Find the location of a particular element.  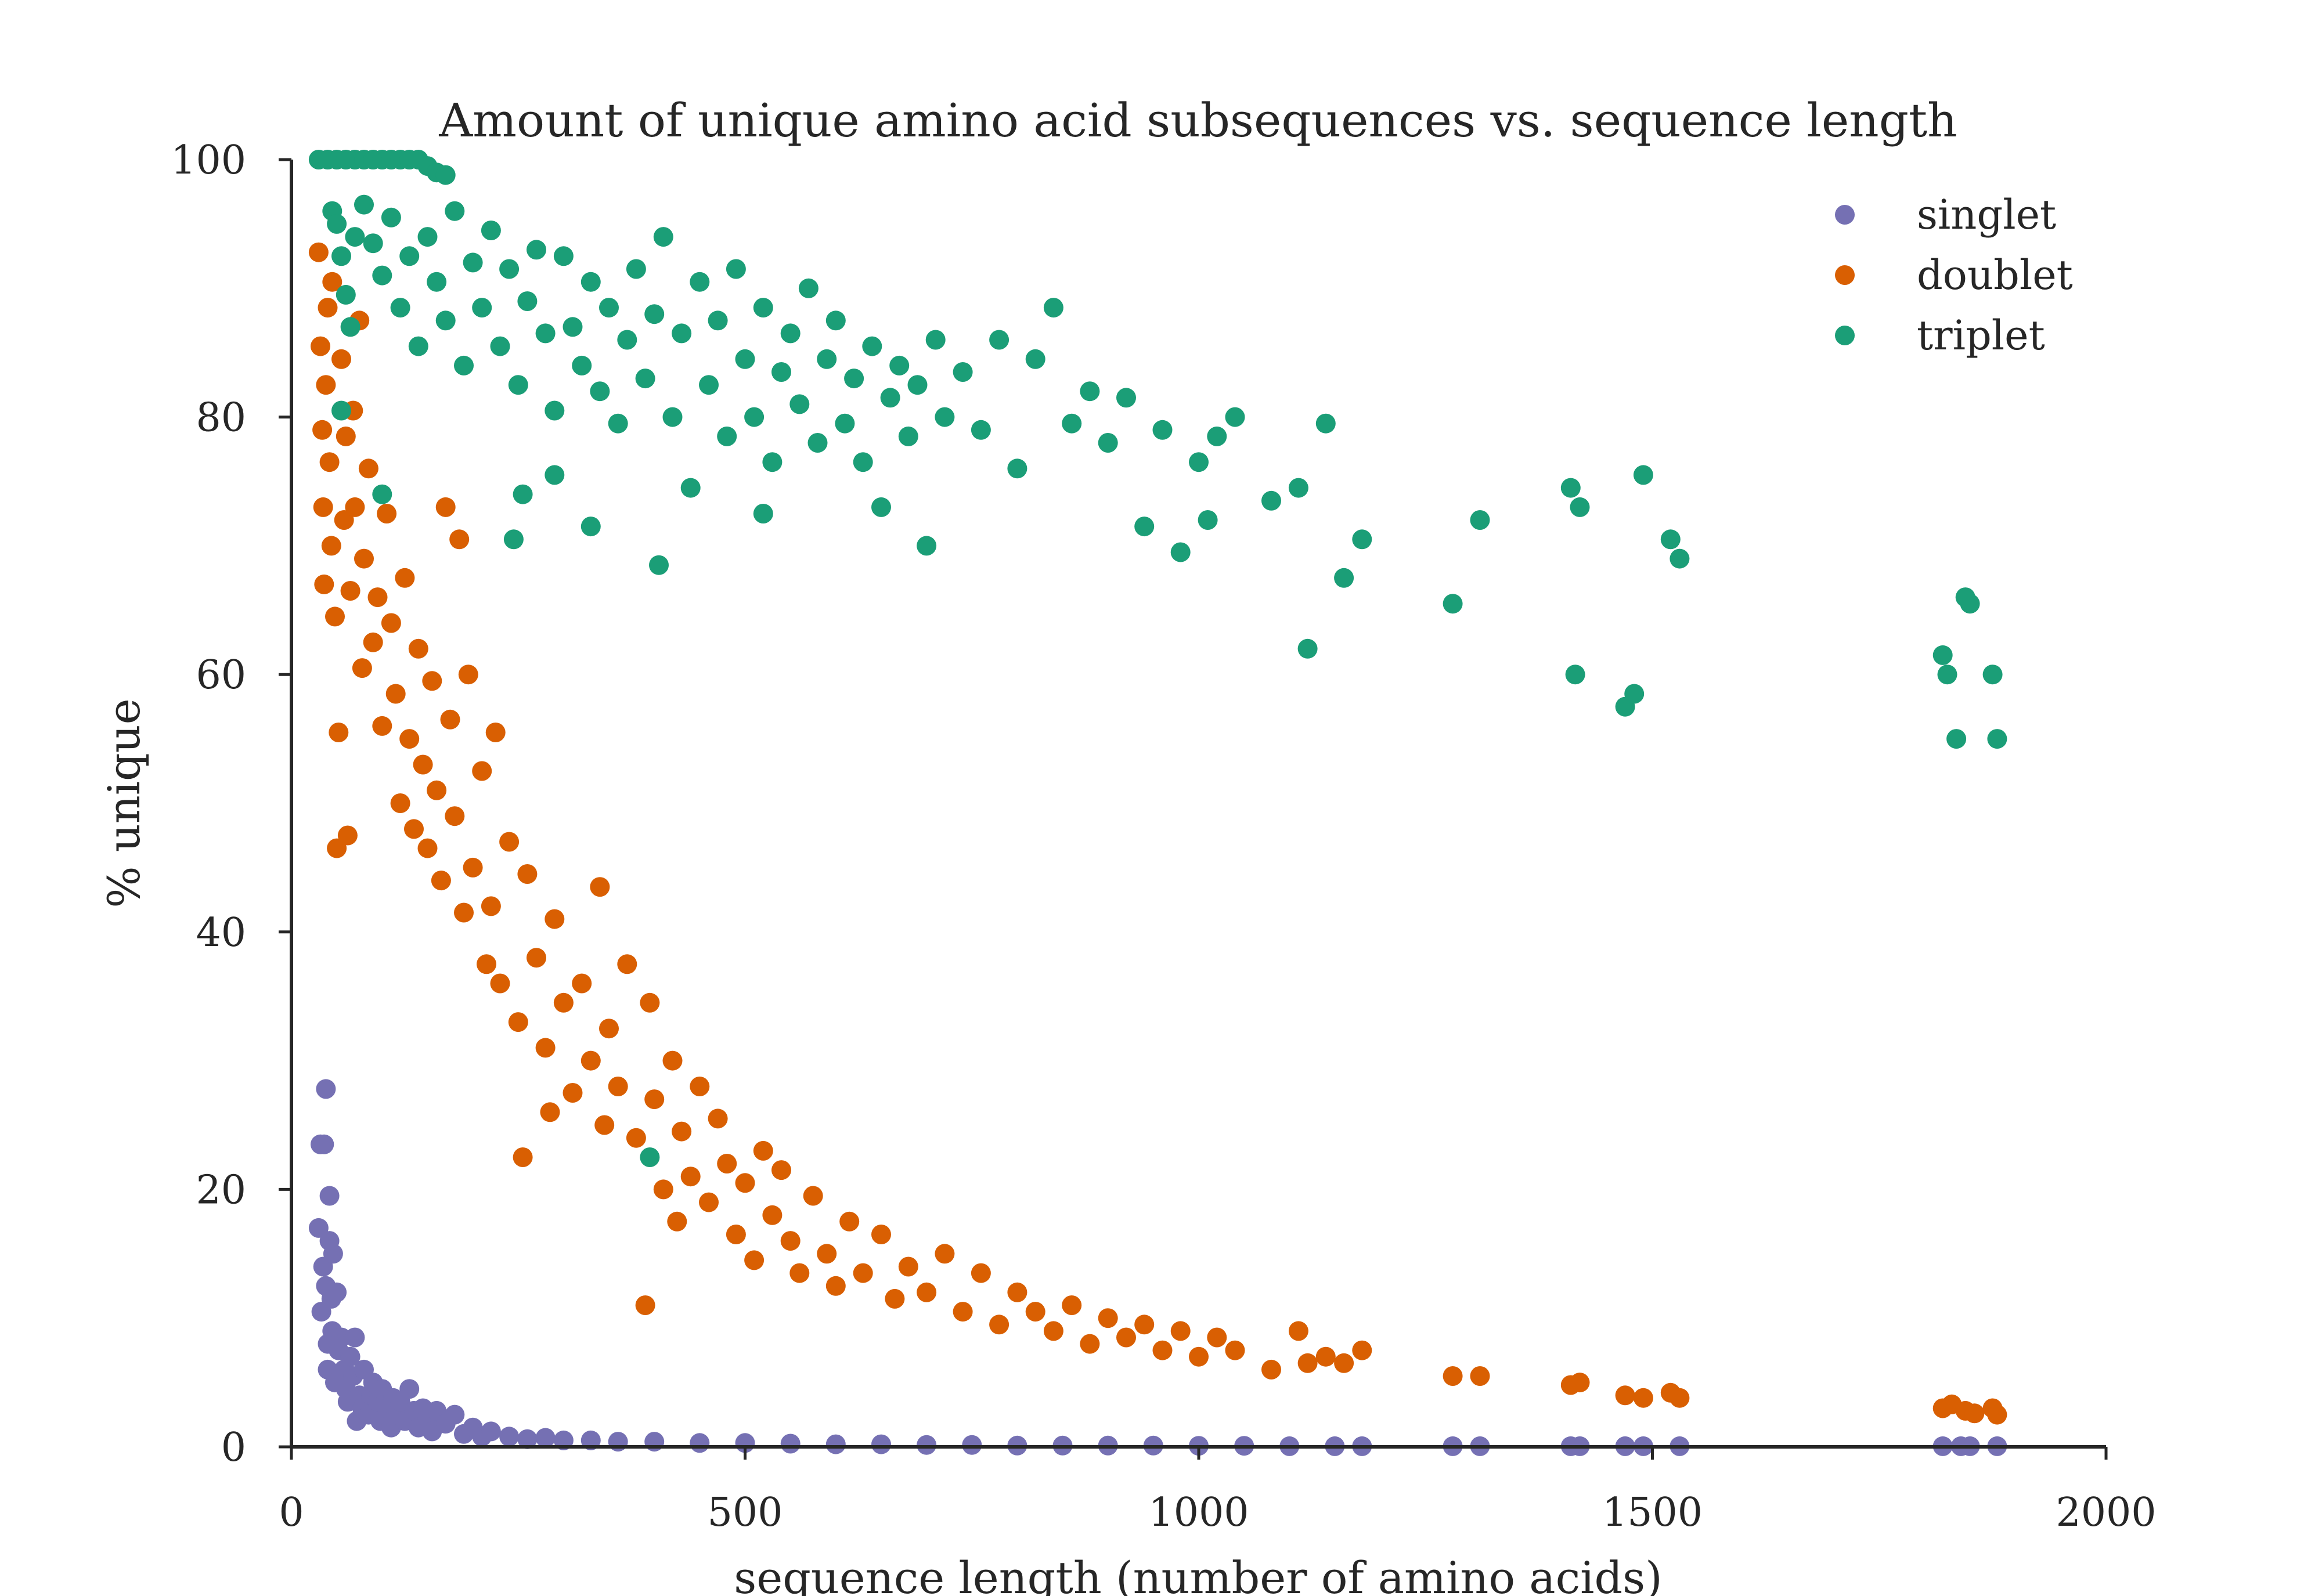

x-tick-label: 1000 is located at coordinates (1198, 1513).